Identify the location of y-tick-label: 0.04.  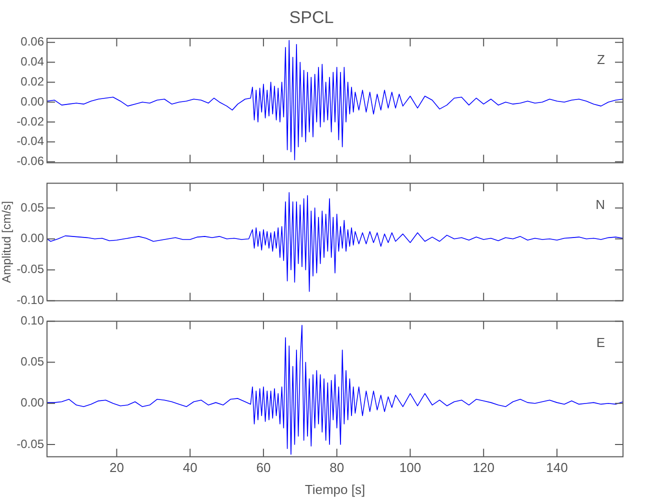
(32, 61).